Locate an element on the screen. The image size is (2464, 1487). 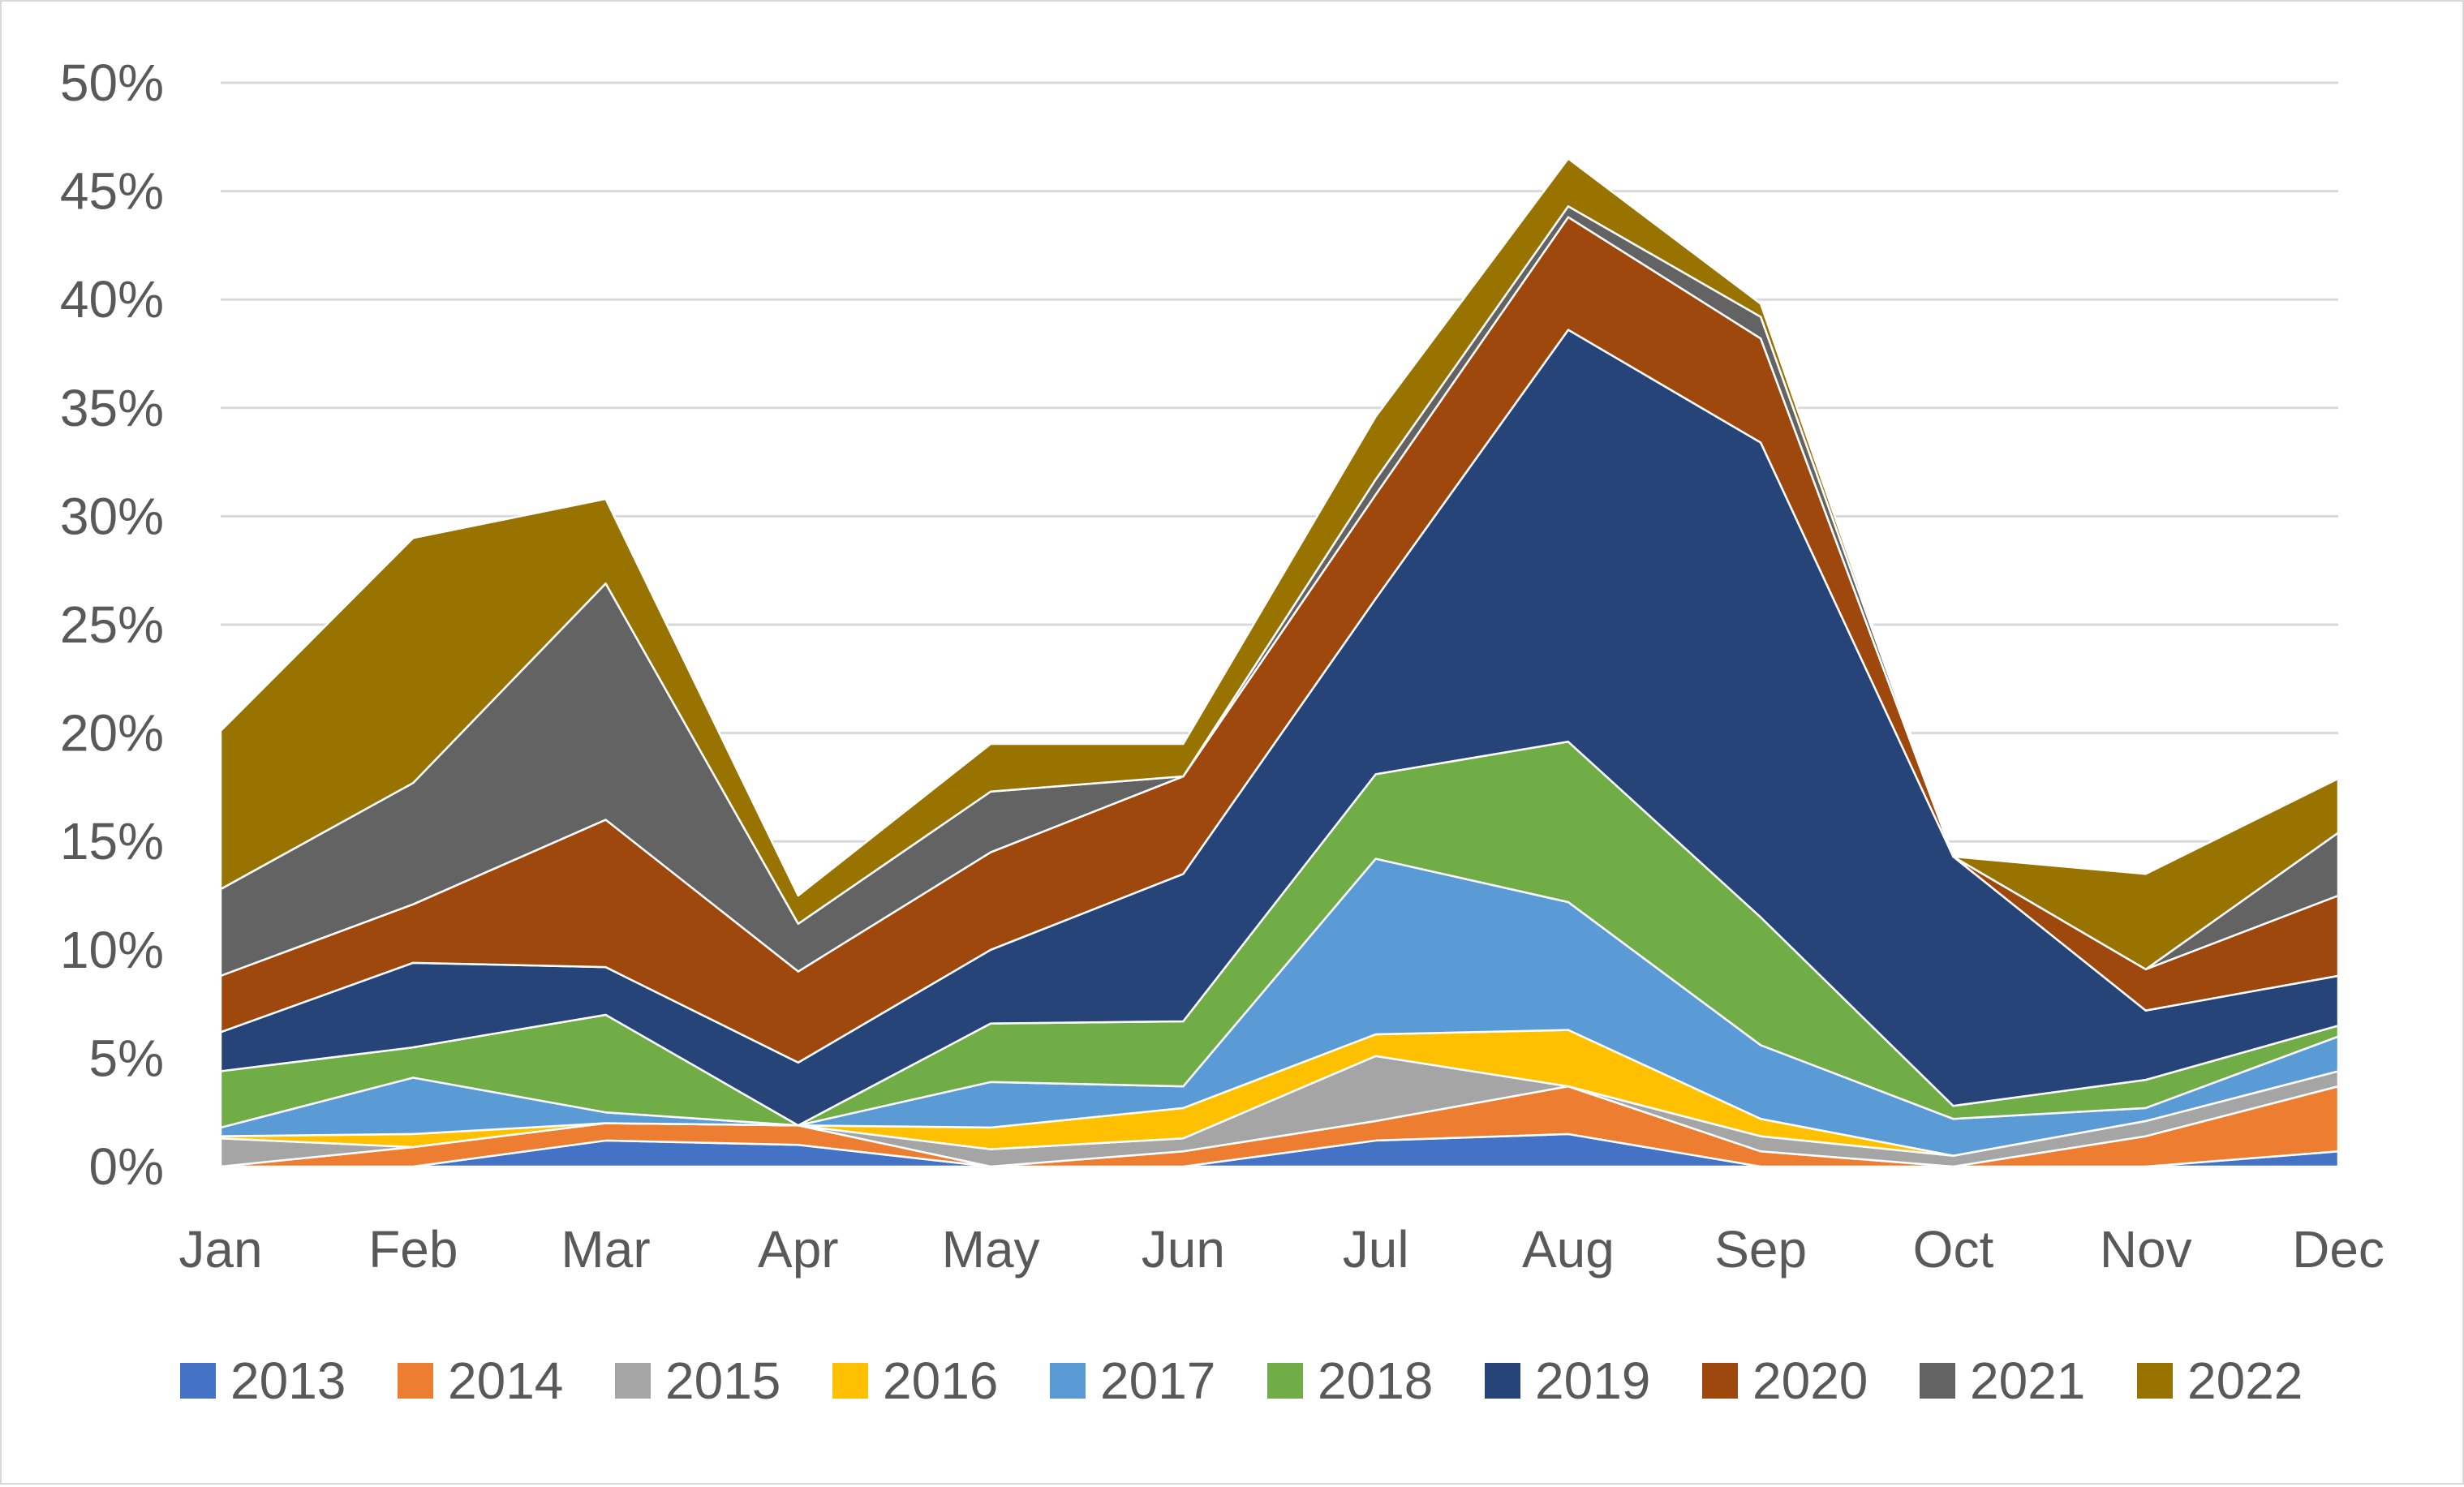
y-axis-tick-labels: 0% 5% 10% 15% 20% 25% 30% 35% 40% 45% 50% is located at coordinates (112, 625).